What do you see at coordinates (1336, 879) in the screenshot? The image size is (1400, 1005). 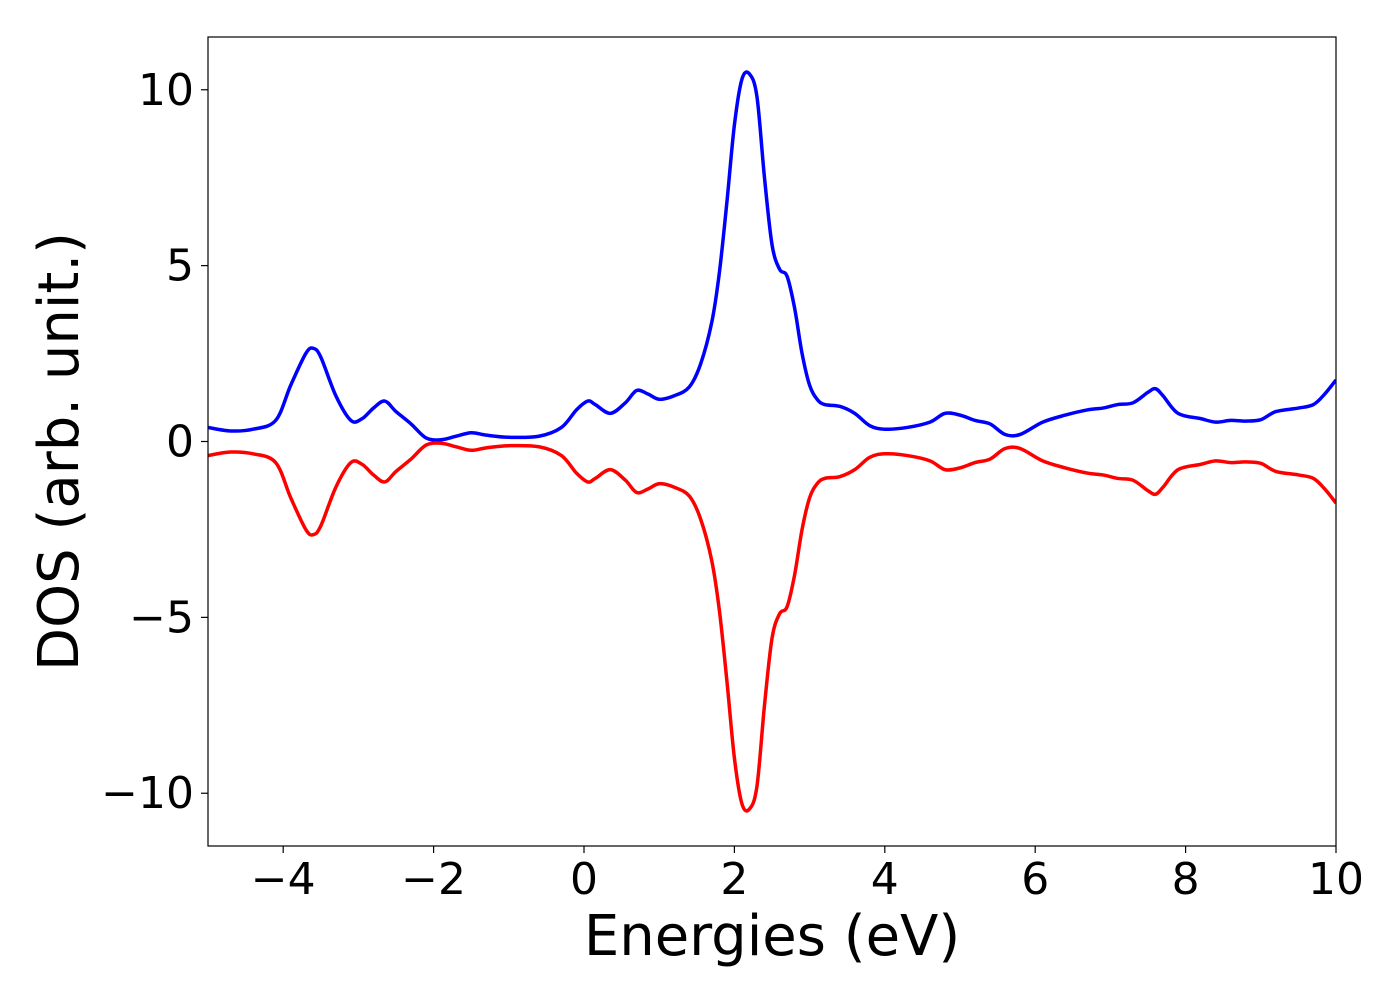 I see `x-tick-label: 10` at bounding box center [1336, 879].